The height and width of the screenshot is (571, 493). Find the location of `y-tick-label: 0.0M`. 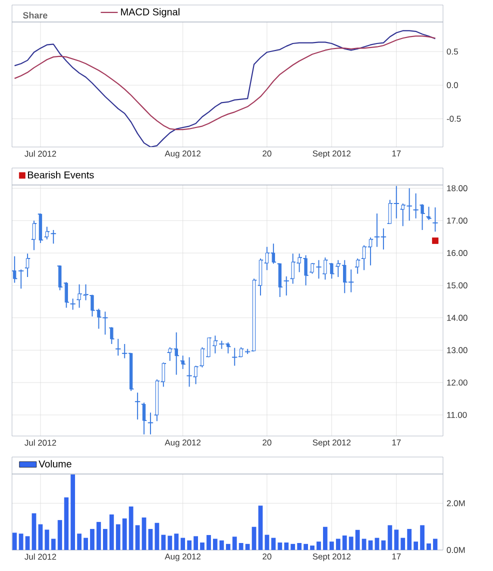

y-tick-label: 0.0M is located at coordinates (455, 550).